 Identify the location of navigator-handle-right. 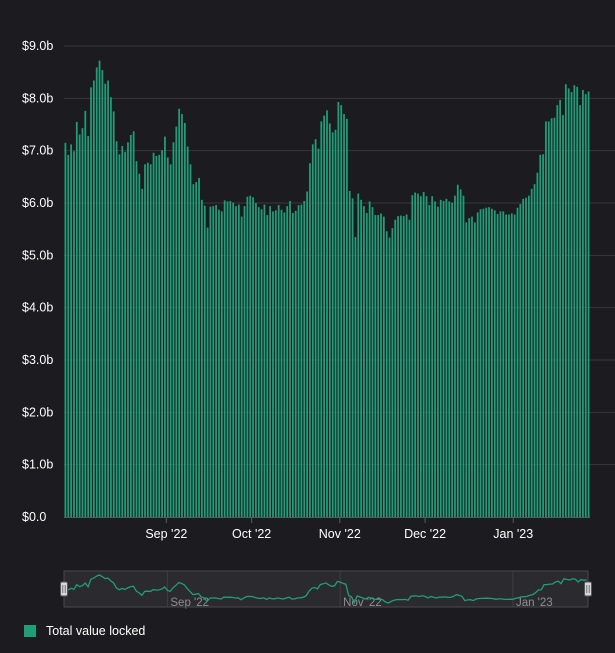
(588, 589).